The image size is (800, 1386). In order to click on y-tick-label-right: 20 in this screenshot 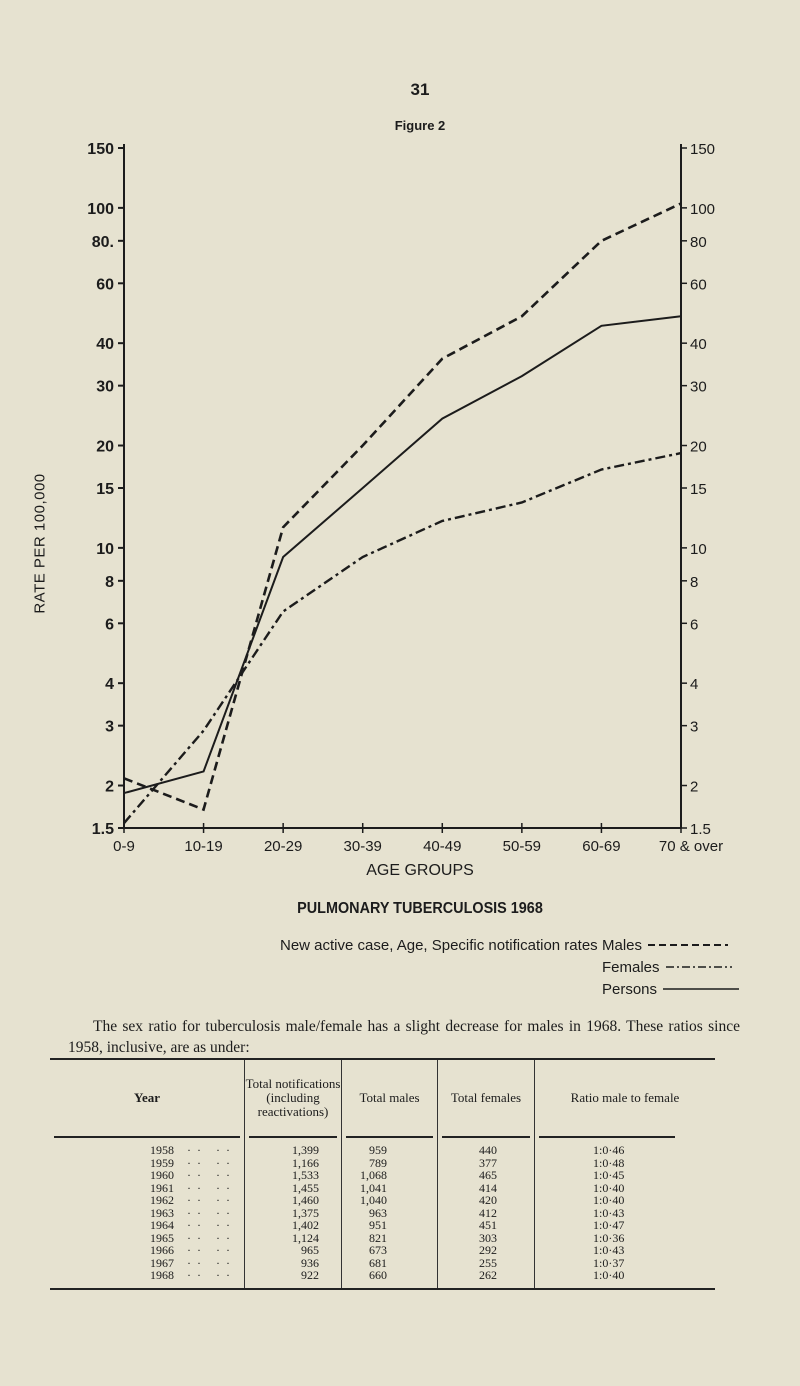, I will do `click(698, 447)`.